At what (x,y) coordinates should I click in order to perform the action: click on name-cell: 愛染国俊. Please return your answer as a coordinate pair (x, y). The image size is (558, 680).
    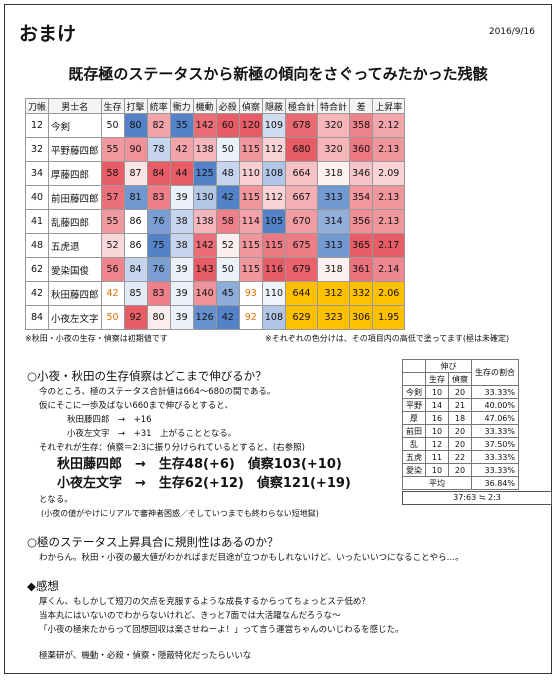
    Looking at the image, I should click on (75, 269).